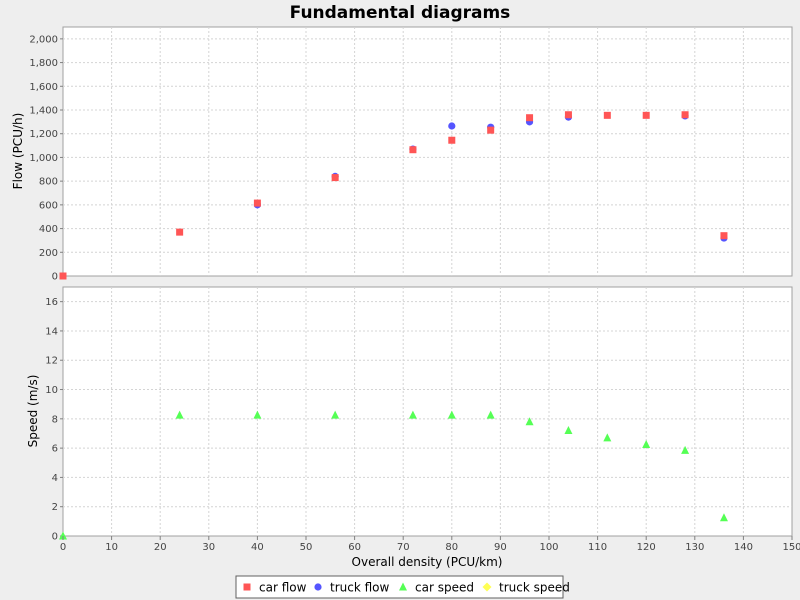  I want to click on speed-y-tick-label: 16, so click(51, 302).